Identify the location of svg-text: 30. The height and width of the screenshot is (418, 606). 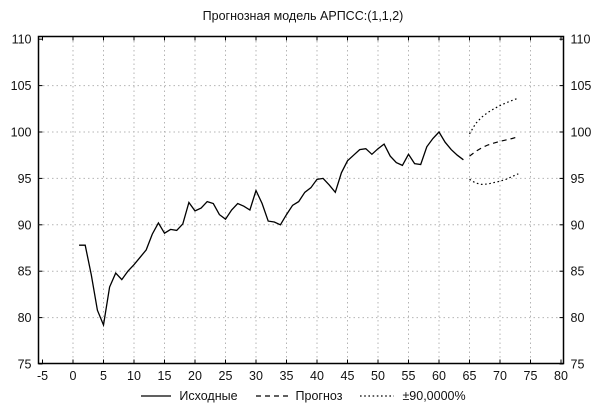
(256, 376).